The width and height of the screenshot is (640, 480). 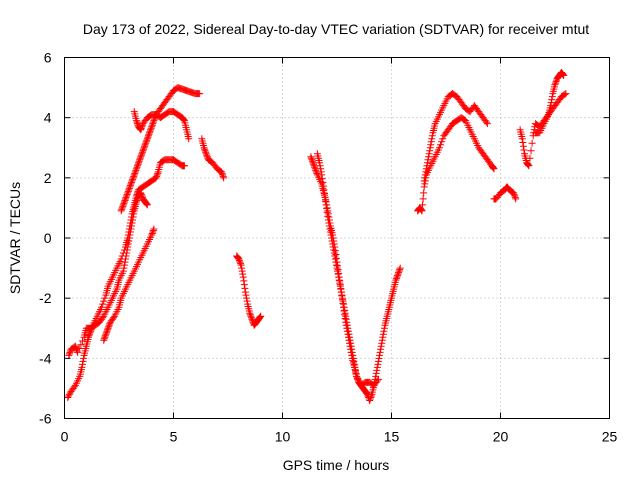 I want to click on x-tick-label: 0, so click(x=65, y=437).